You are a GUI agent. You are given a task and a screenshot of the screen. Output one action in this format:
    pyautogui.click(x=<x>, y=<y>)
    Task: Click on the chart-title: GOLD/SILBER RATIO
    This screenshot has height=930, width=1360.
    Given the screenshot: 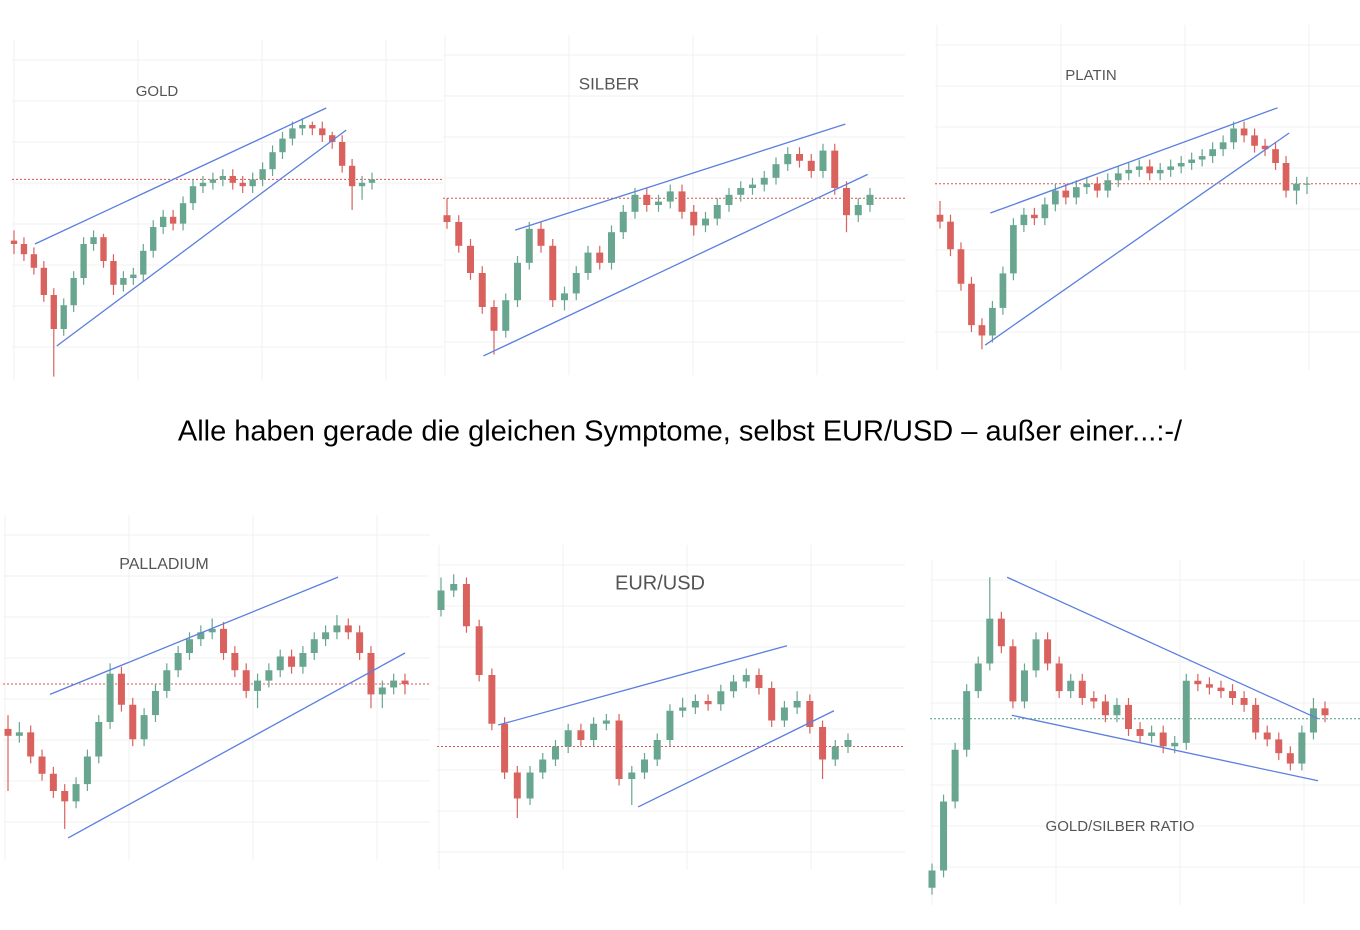 What is the action you would take?
    pyautogui.click(x=1120, y=826)
    